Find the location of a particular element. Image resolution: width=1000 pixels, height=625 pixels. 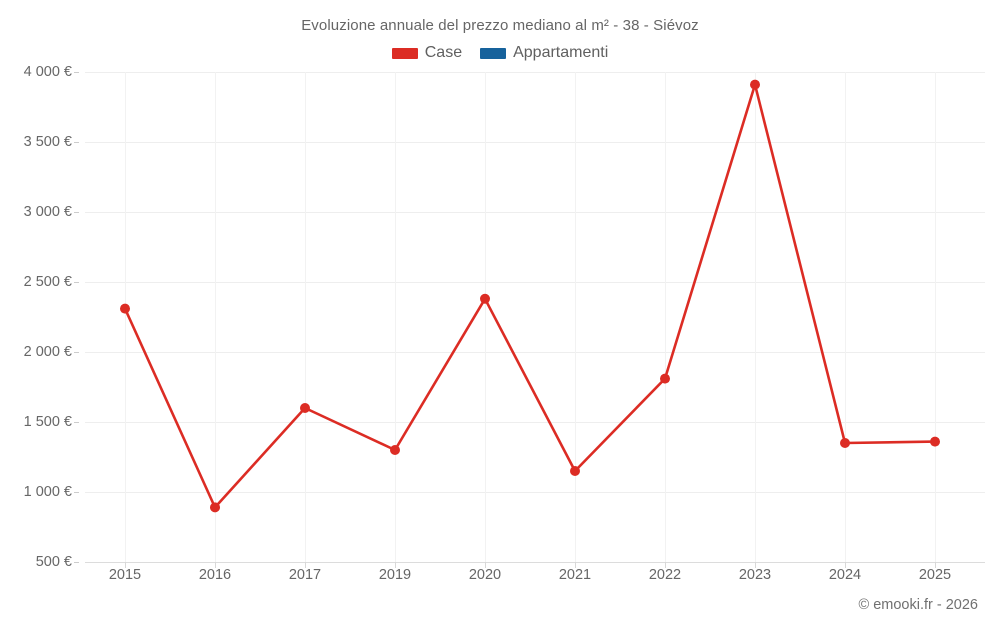

x-axis-label: 2025 is located at coordinates (935, 575).